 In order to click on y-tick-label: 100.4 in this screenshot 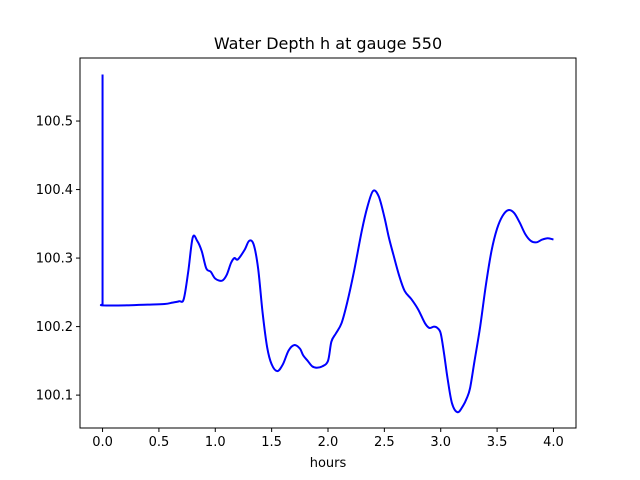, I will do `click(54, 190)`.